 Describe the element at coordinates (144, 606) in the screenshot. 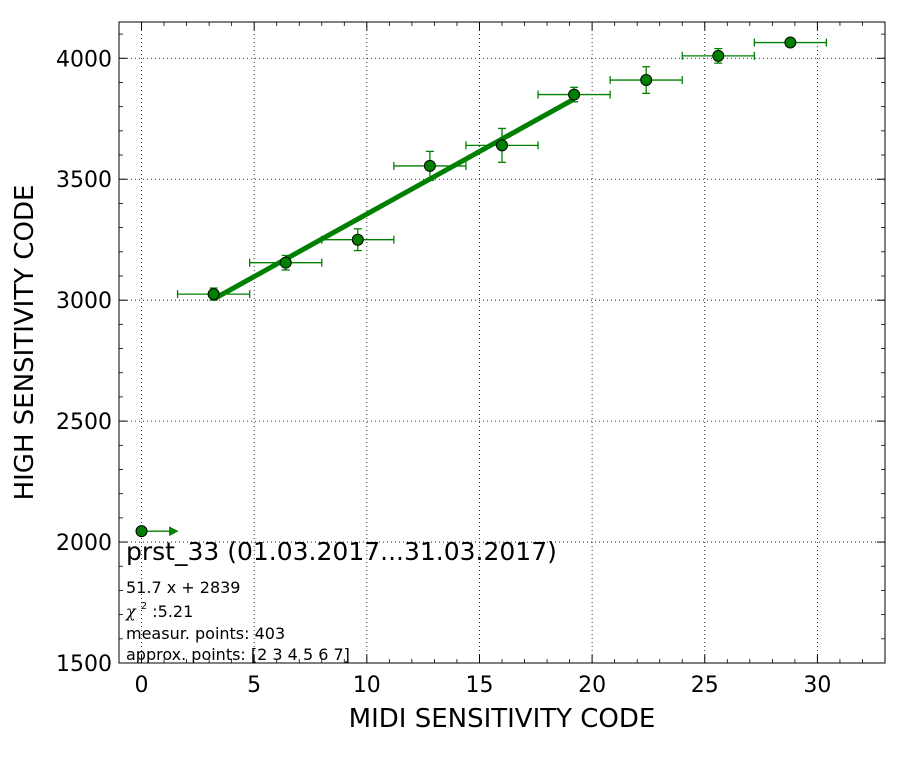

I see `chi2-superscript: 2` at that location.